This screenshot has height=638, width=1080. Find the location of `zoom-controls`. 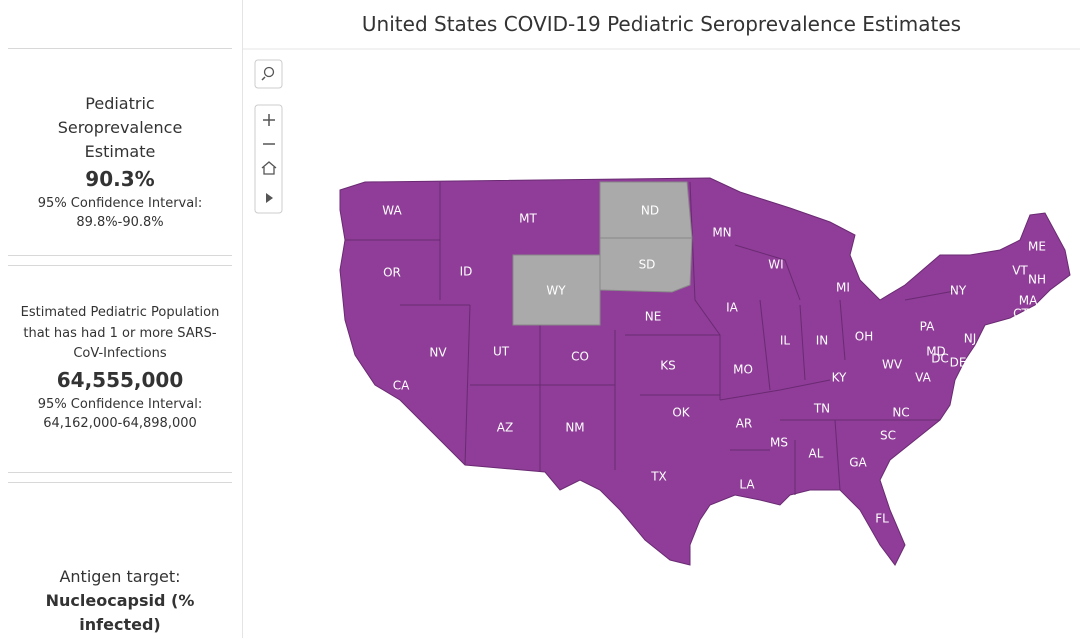

zoom-controls is located at coordinates (268, 159).